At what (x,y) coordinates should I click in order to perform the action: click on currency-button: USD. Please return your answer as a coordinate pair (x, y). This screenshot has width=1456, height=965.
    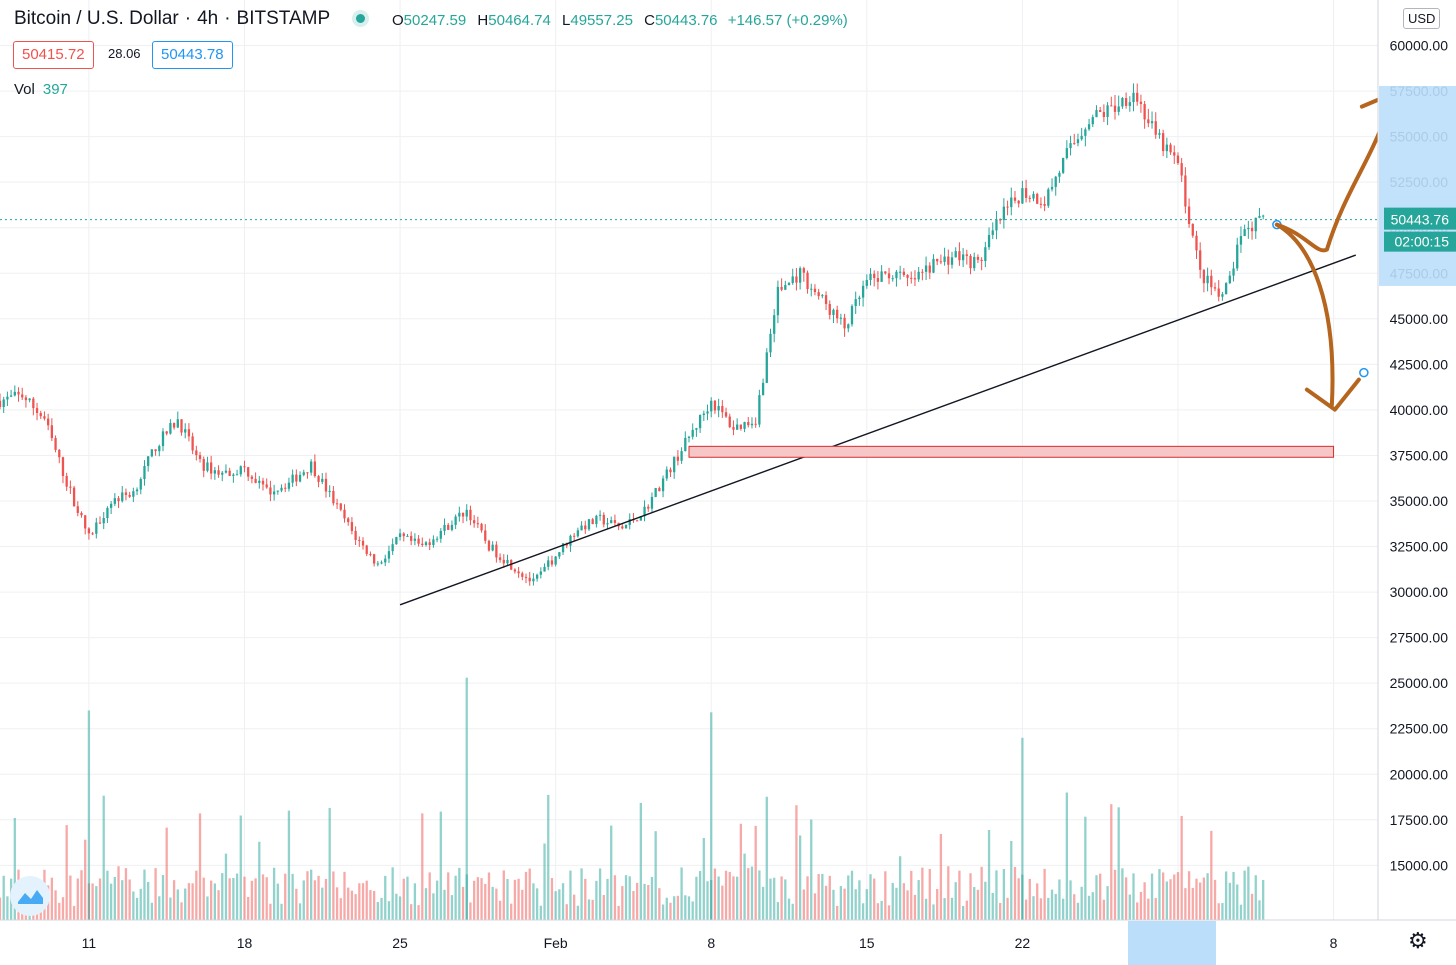
    Looking at the image, I should click on (1422, 18).